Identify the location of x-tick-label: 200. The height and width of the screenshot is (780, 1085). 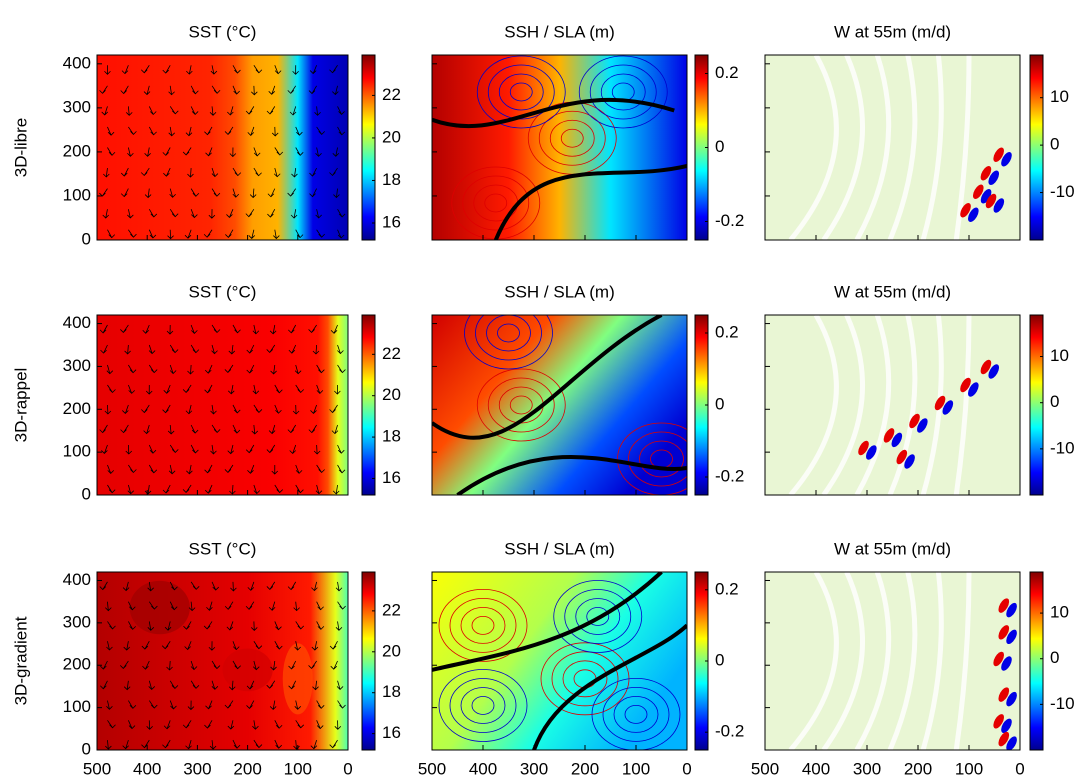
(585, 768).